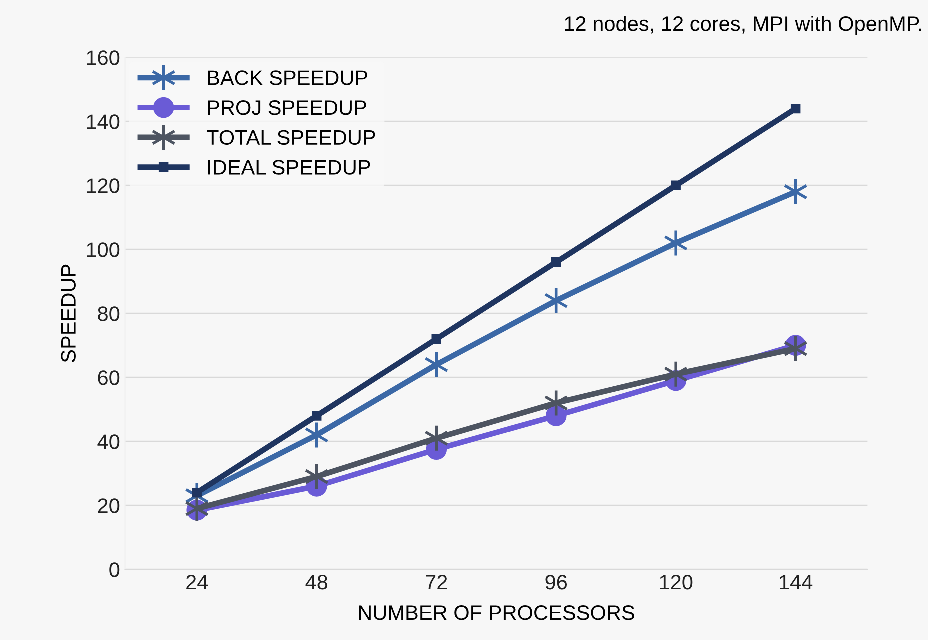  I want to click on legend-label: PROJ SPEEDUP, so click(287, 108).